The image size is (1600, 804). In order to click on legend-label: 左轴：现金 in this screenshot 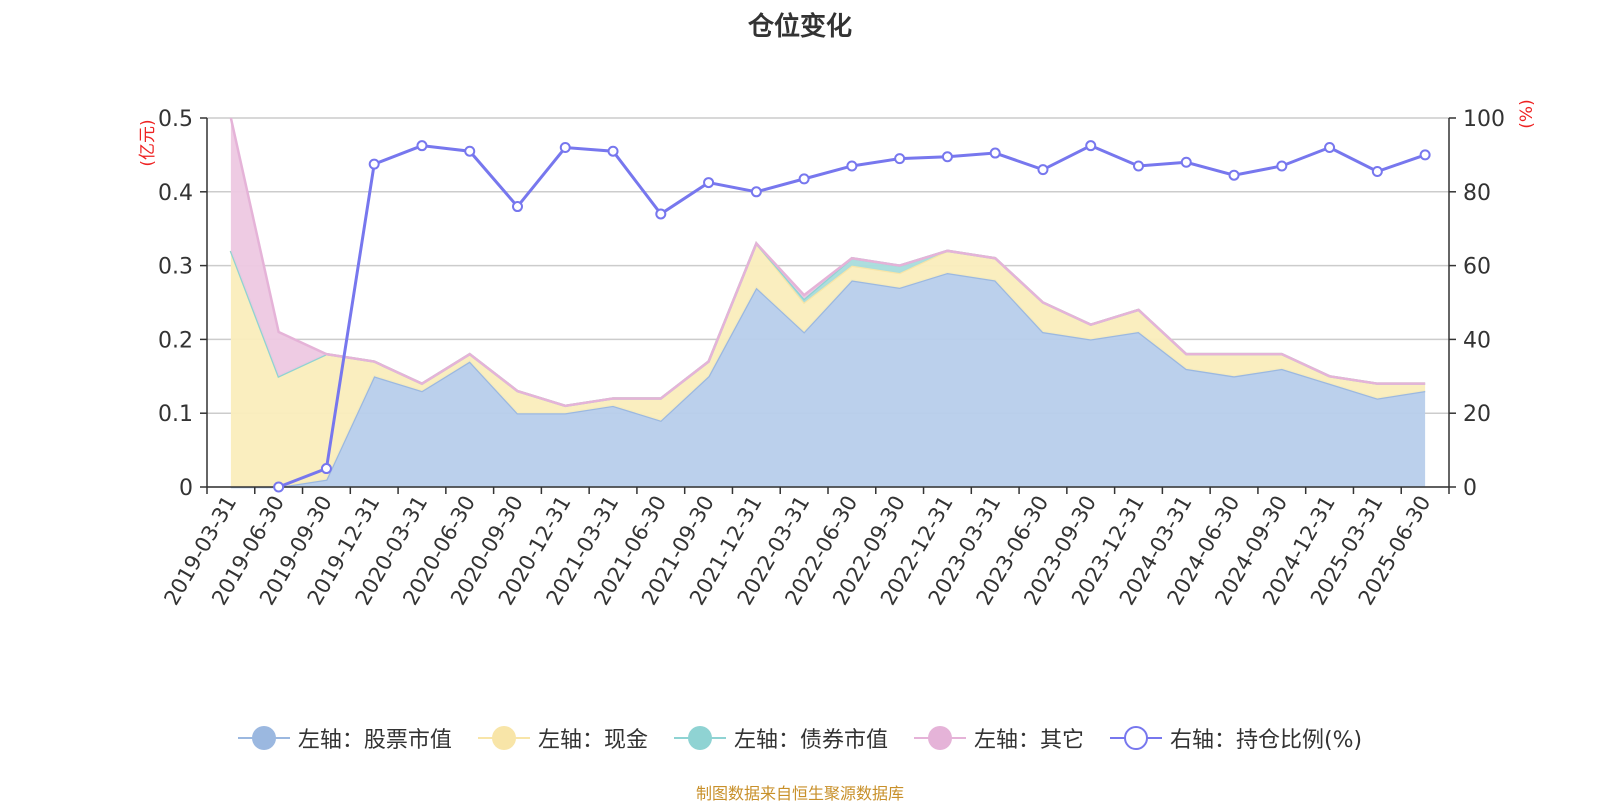, I will do `click(592, 740)`.